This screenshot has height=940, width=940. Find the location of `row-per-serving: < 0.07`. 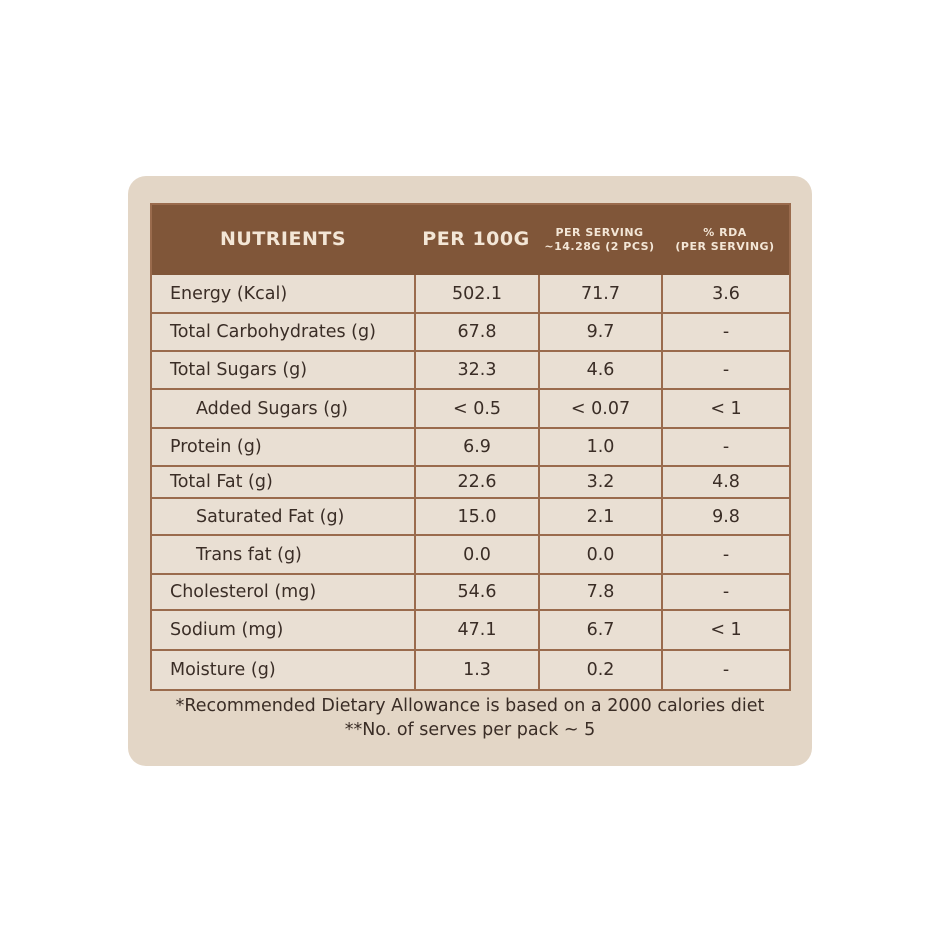

row-per-serving: < 0.07 is located at coordinates (599, 408).